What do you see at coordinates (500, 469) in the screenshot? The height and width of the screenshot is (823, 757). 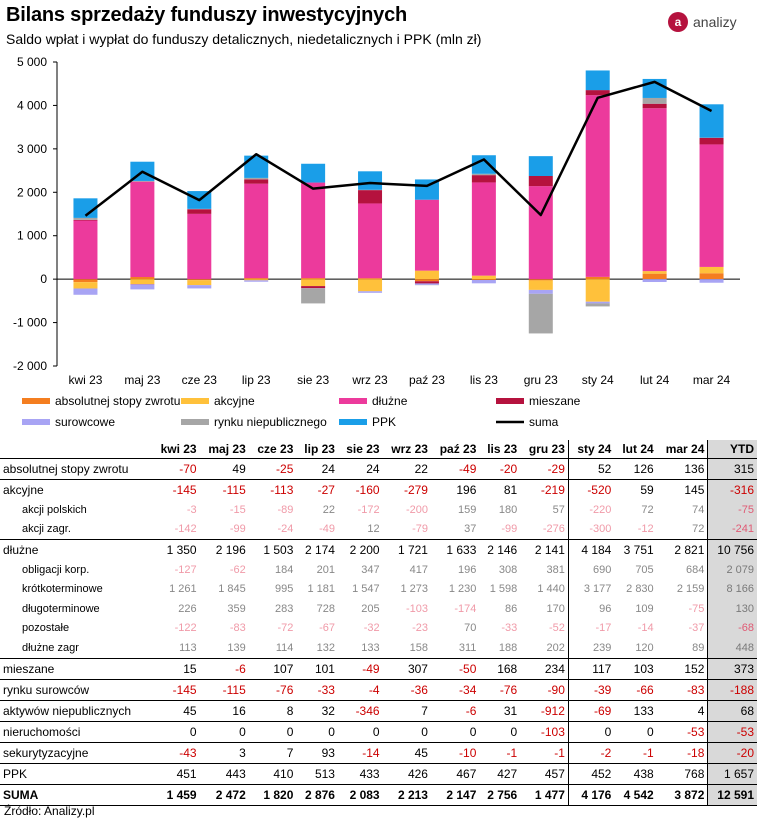 I see `table-cell: -20` at bounding box center [500, 469].